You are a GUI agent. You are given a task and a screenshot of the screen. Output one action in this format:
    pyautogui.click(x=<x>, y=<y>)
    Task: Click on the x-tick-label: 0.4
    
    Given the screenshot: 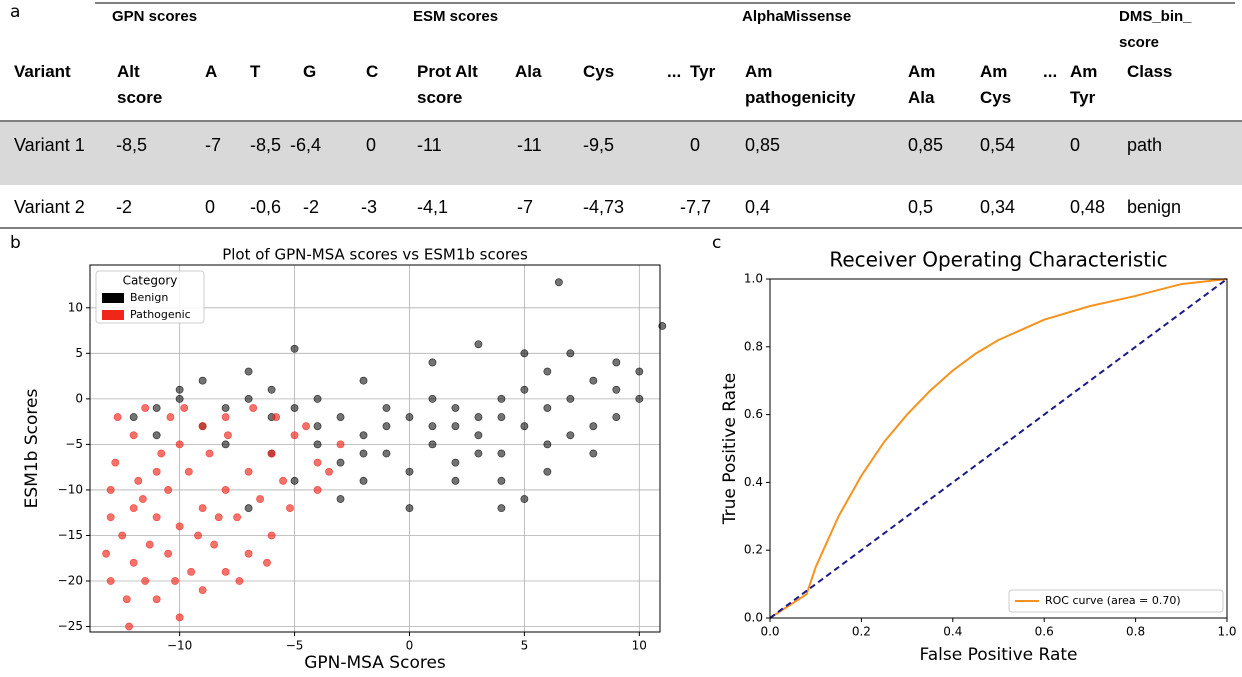 What is the action you would take?
    pyautogui.click(x=952, y=632)
    